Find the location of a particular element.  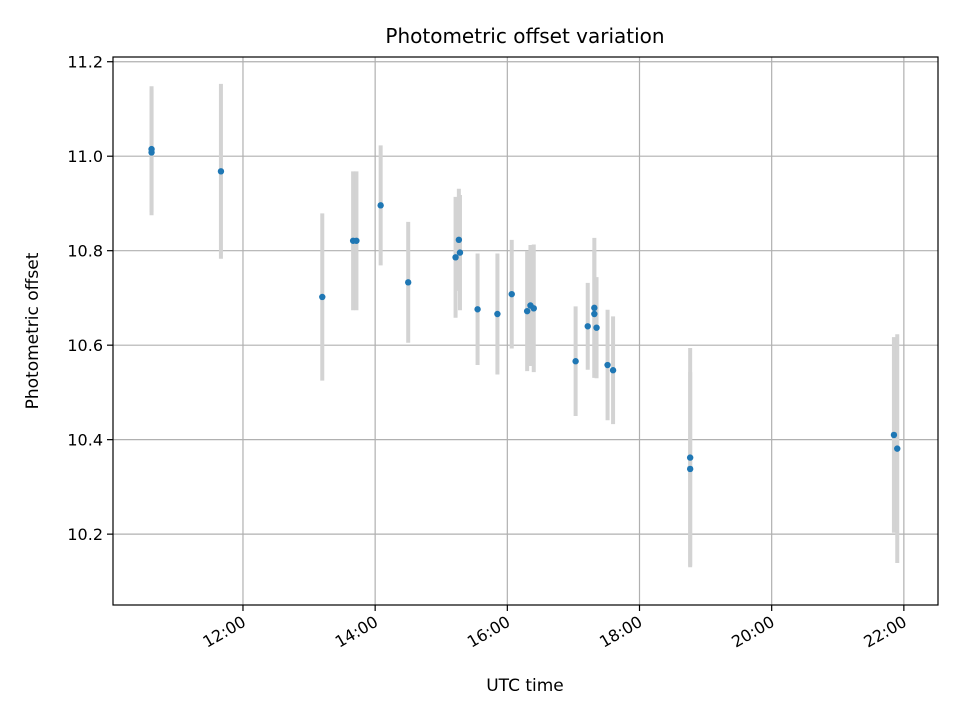

x-tick-label: 20:00 is located at coordinates (752, 632).